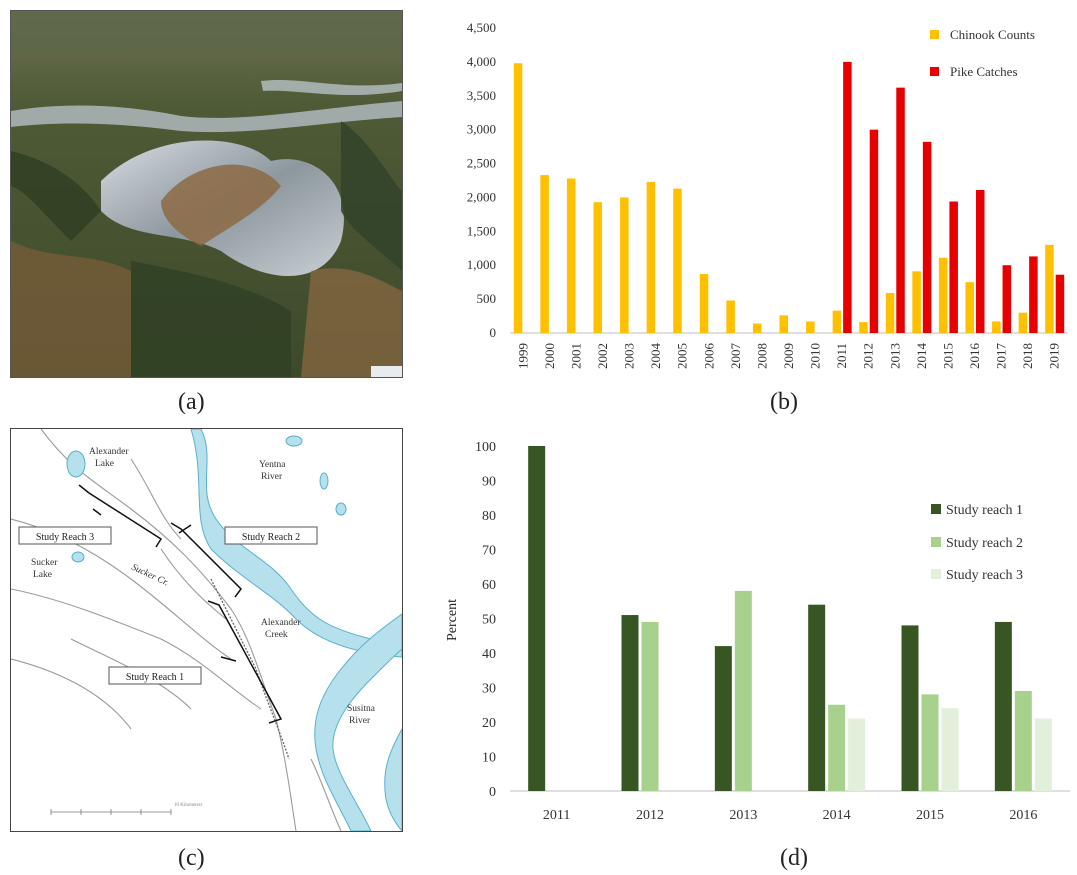  I want to click on x-tick-label: 2014, so click(921, 356).